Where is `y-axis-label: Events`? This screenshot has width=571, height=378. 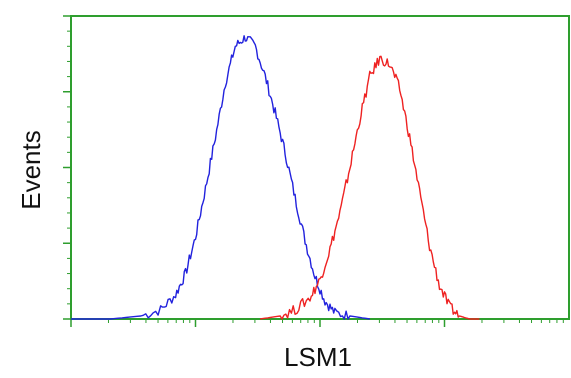 y-axis-label: Events is located at coordinates (31, 170).